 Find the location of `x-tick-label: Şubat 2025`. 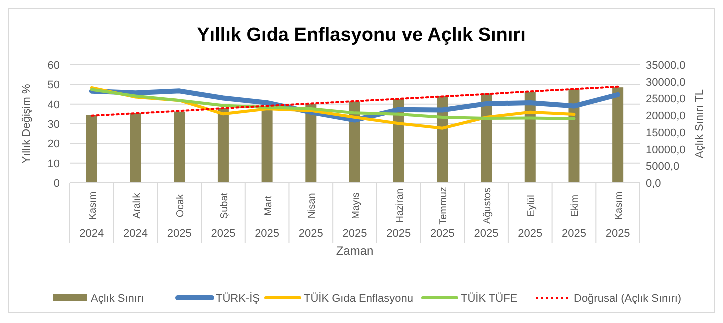

x-tick-label: Şubat 2025 is located at coordinates (223, 216).